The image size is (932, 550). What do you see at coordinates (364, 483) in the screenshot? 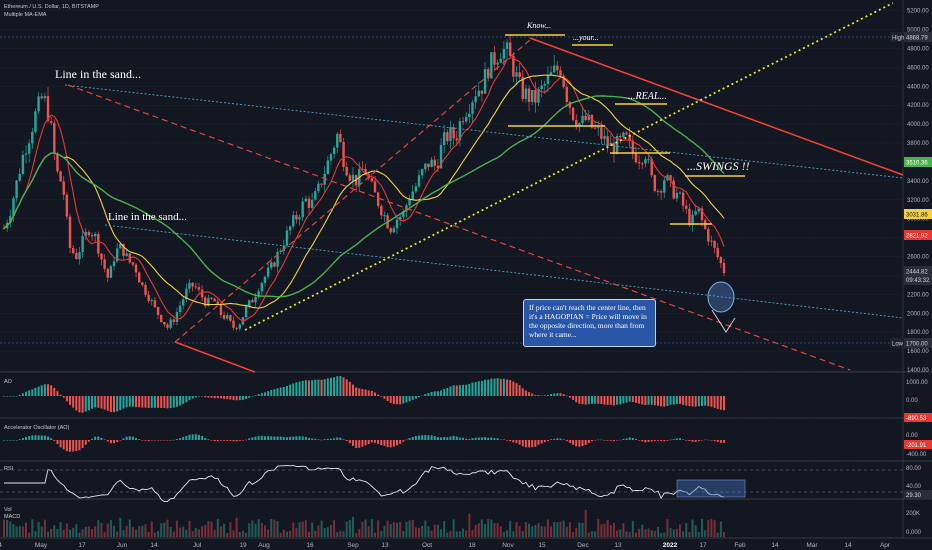
I see `rsi-line` at bounding box center [364, 483].